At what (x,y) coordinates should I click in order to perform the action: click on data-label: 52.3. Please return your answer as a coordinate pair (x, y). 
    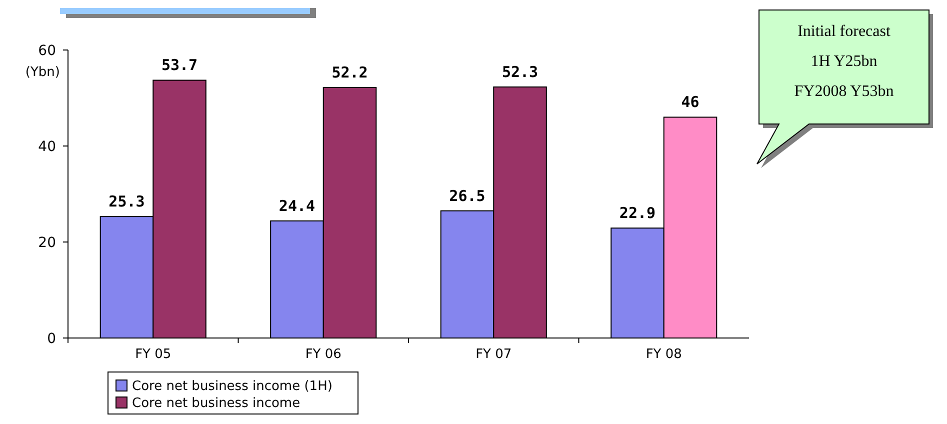
    Looking at the image, I should click on (520, 71).